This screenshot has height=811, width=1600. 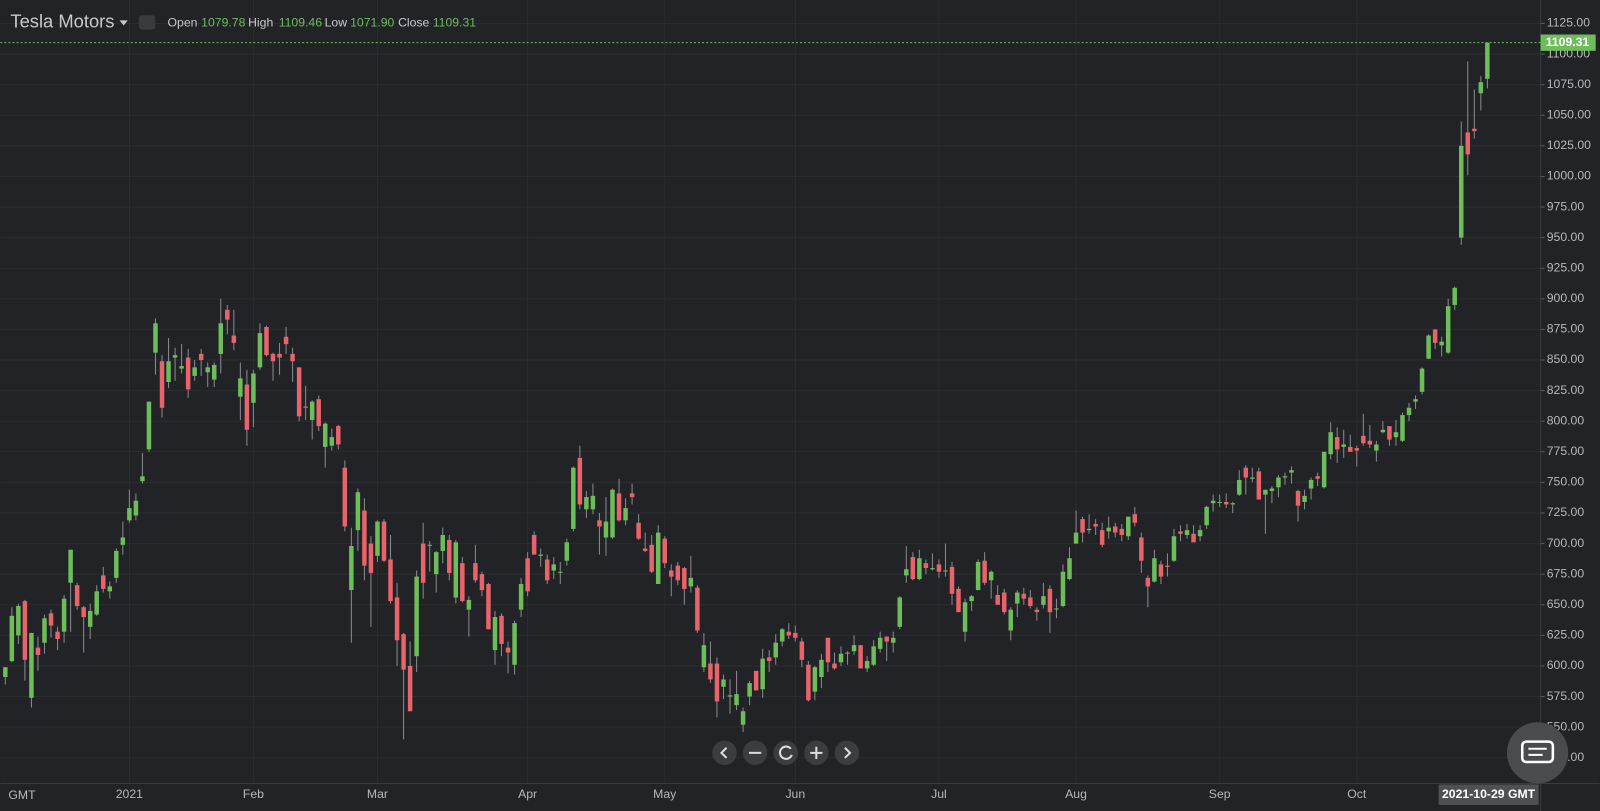 I want to click on high-label: High, so click(x=260, y=23).